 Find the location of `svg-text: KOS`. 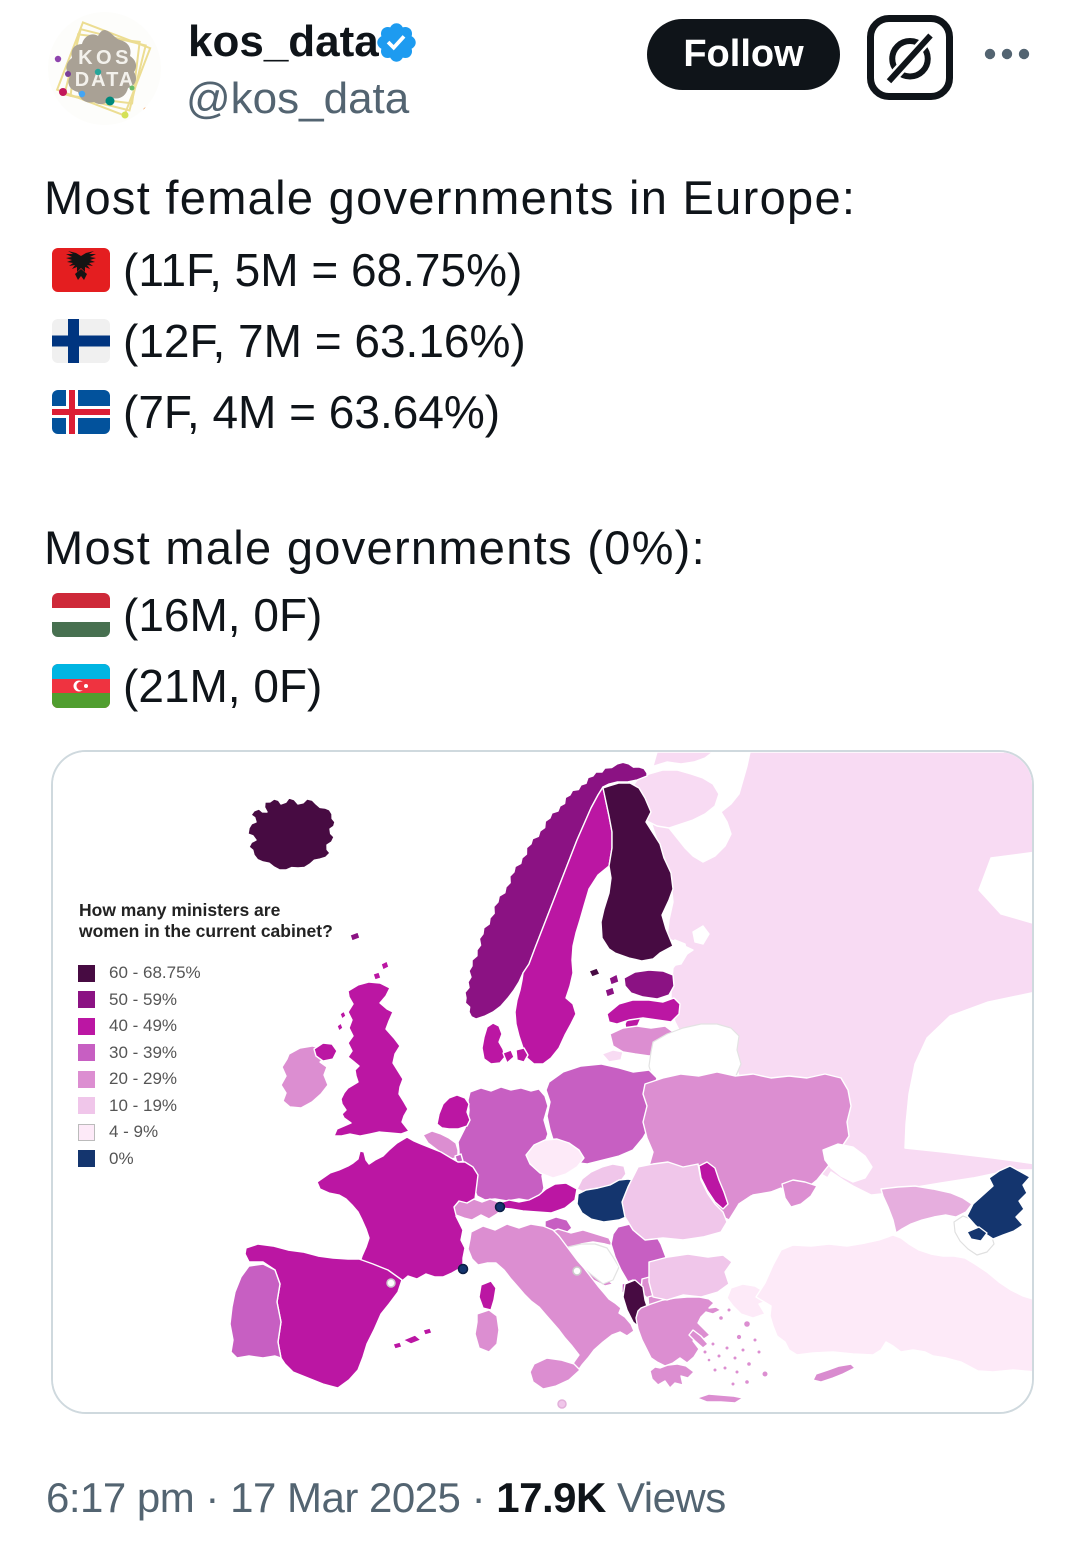

svg-text: KOS is located at coordinates (105, 58).